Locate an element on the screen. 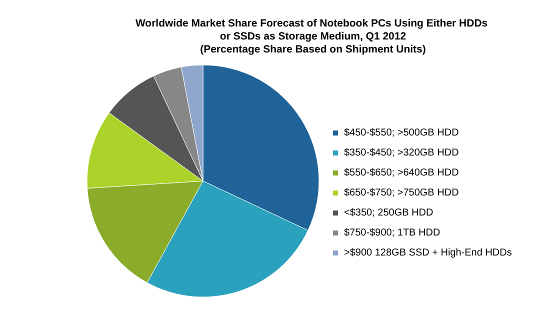 The width and height of the screenshot is (560, 330). legend-label: <$350; 250GB HDD is located at coordinates (389, 213).